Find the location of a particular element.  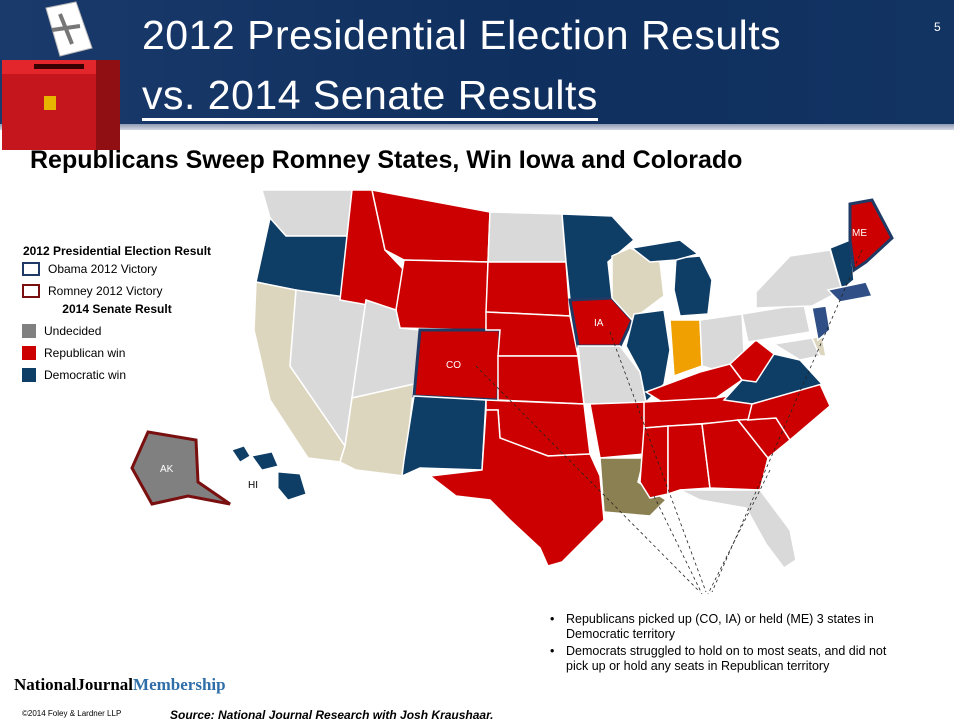

republican-swatch is located at coordinates (29, 353).